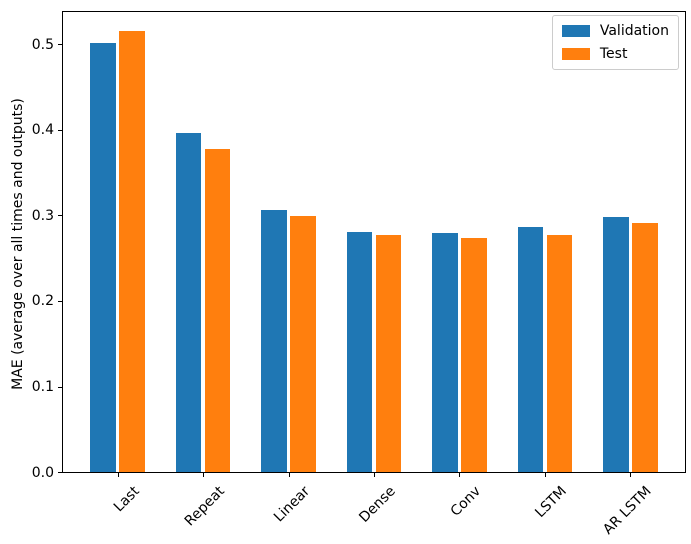  Describe the element at coordinates (559, 353) in the screenshot. I see `bar-test-lstm` at that location.